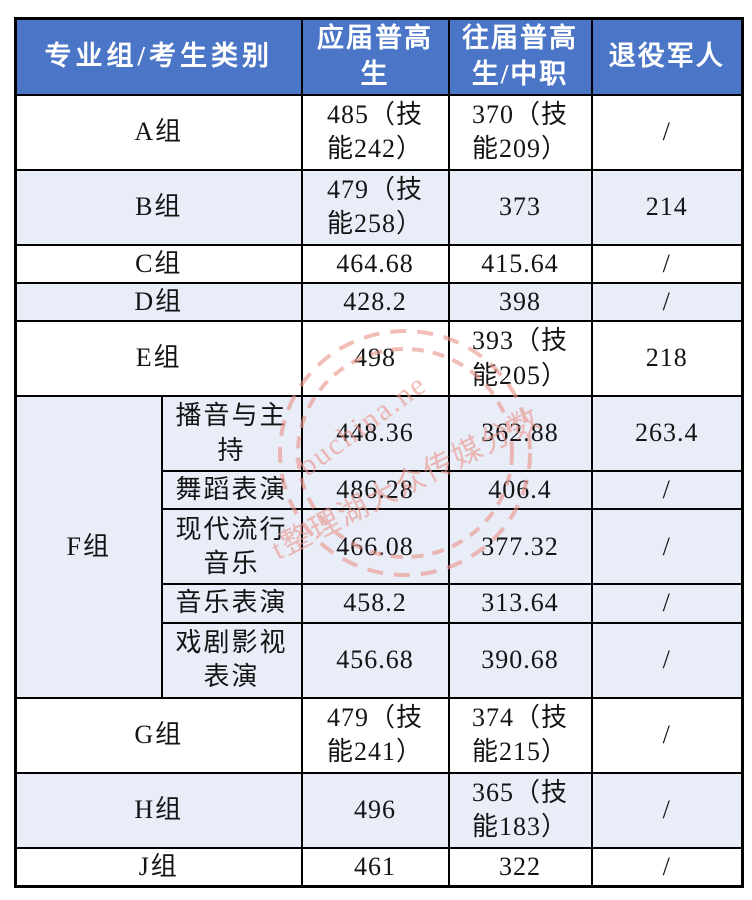 Image resolution: width=752 pixels, height=900 pixels. Describe the element at coordinates (375, 810) in the screenshot. I see `table-cell: 496` at that location.